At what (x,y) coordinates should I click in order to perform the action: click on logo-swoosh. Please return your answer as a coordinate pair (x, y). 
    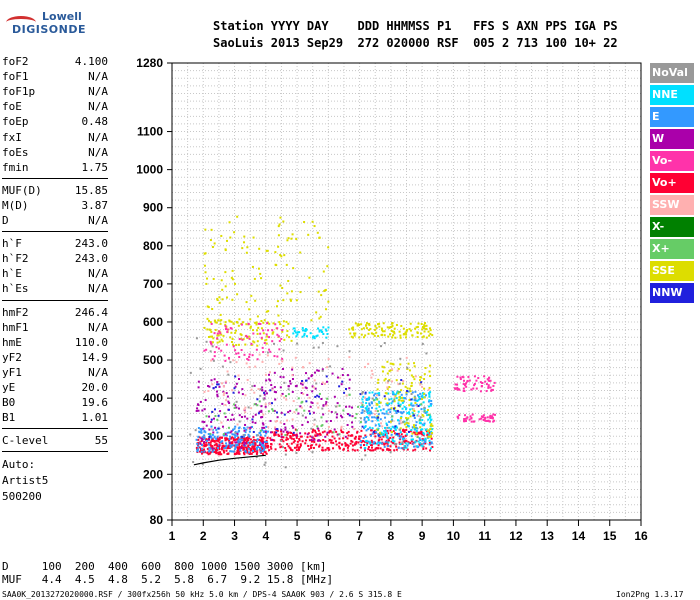
    Looking at the image, I should click on (21, 22).